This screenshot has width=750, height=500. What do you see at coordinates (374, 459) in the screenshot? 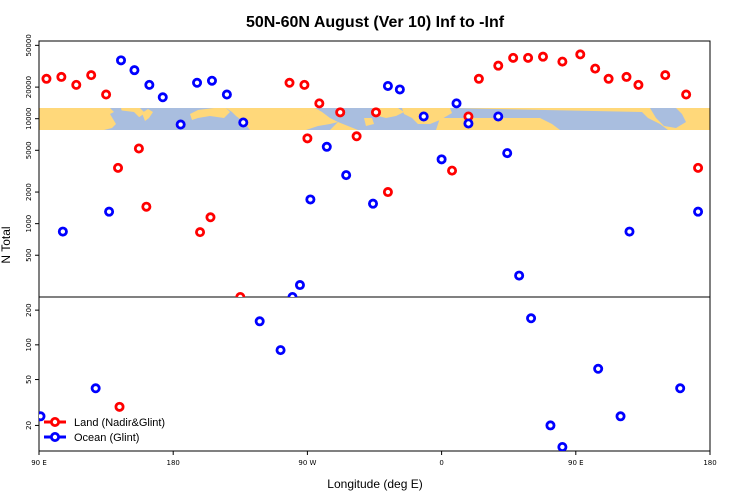
I see `x-axis: 90 E 180 90 W 0 90 E 180` at bounding box center [374, 459].